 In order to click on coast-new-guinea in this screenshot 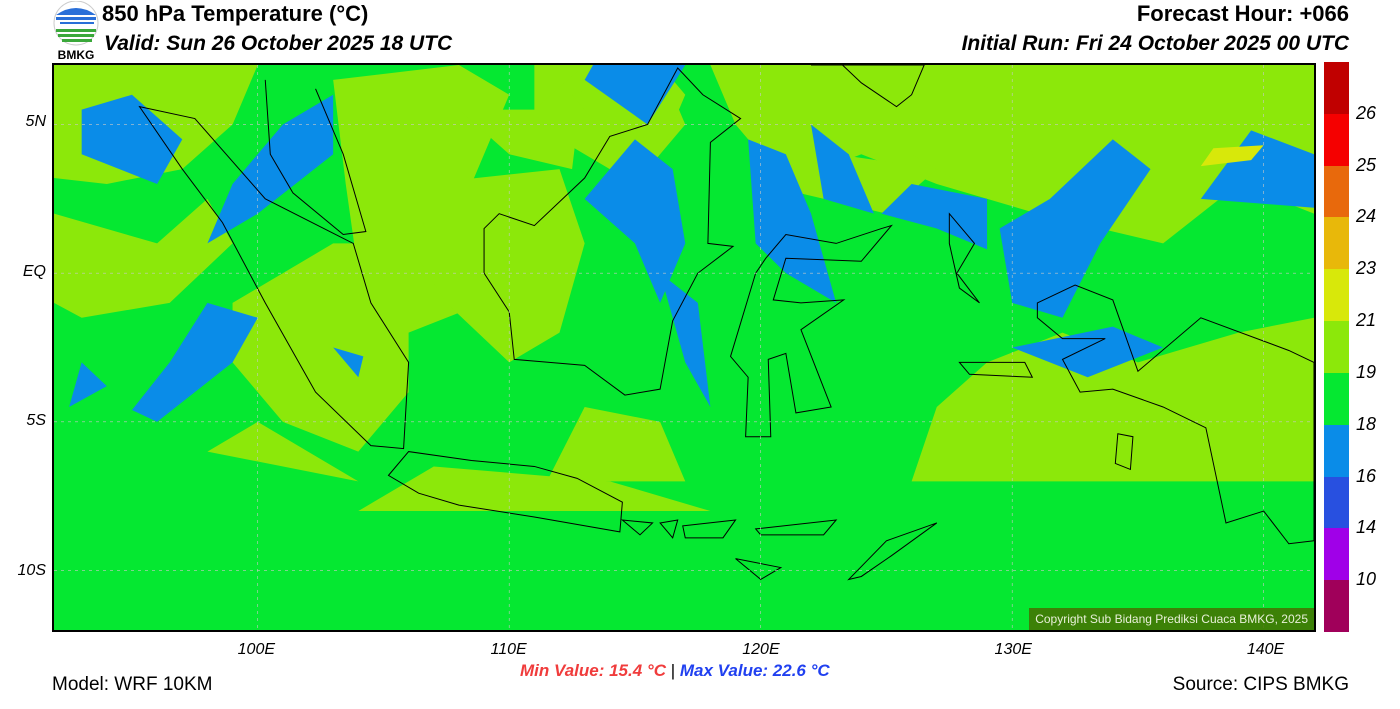, I will do `click(1175, 414)`.